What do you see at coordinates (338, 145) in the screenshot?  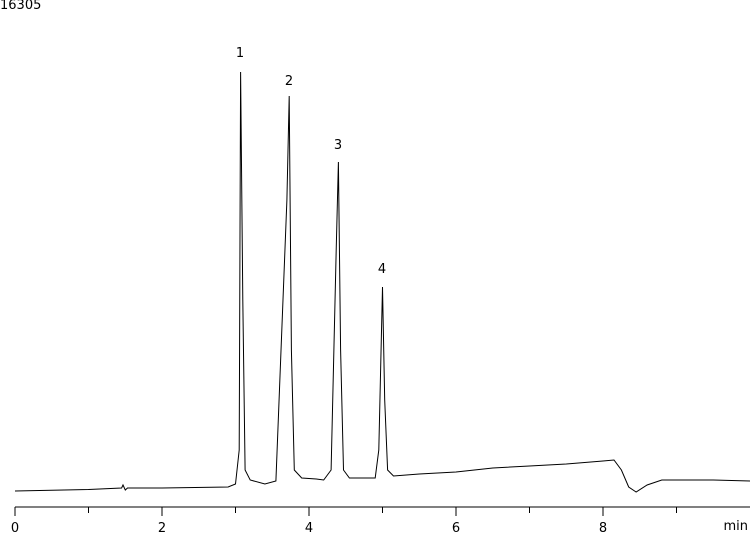 I see `peak-label: 3` at bounding box center [338, 145].